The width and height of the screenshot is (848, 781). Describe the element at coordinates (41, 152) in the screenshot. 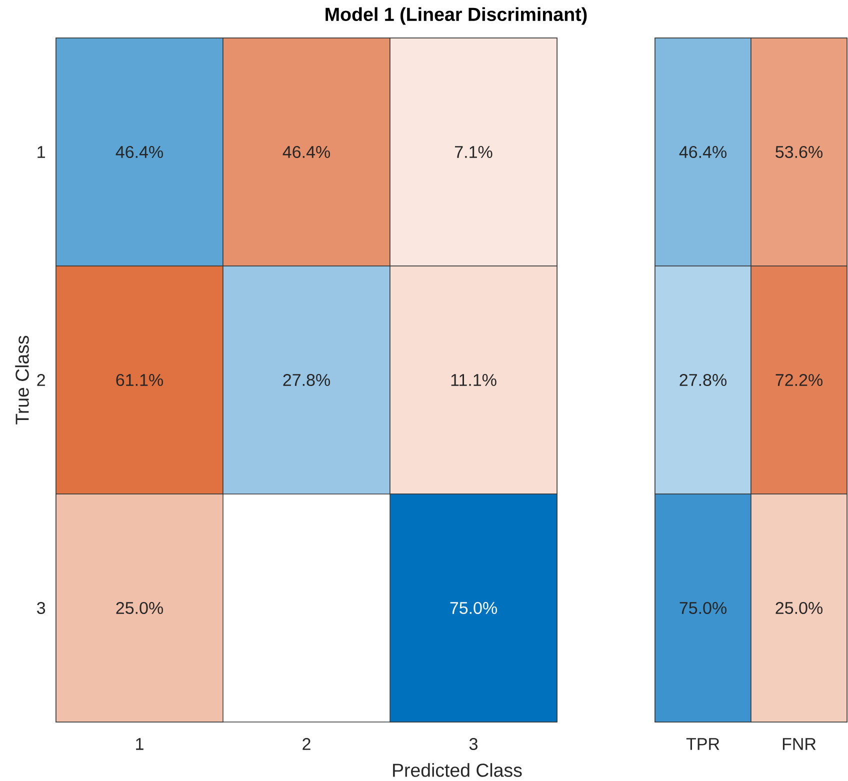

I see `y-tick-label: 1` at that location.